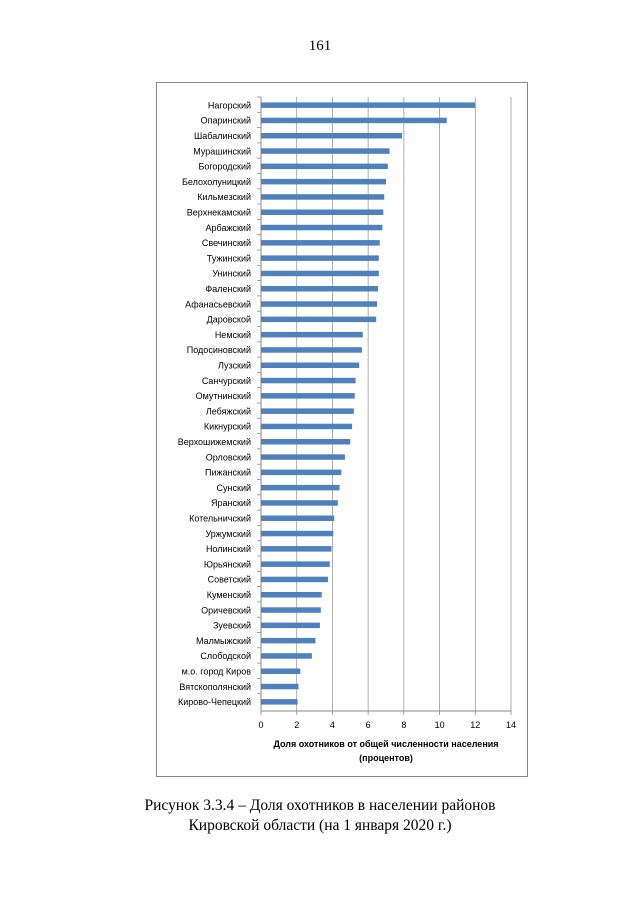  I want to click on category-label: Подосиновский, so click(219, 350).